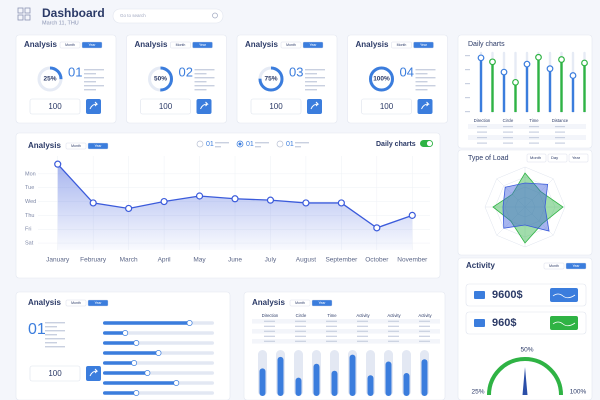  Describe the element at coordinates (215, 15) in the screenshot. I see `search-icon` at that location.